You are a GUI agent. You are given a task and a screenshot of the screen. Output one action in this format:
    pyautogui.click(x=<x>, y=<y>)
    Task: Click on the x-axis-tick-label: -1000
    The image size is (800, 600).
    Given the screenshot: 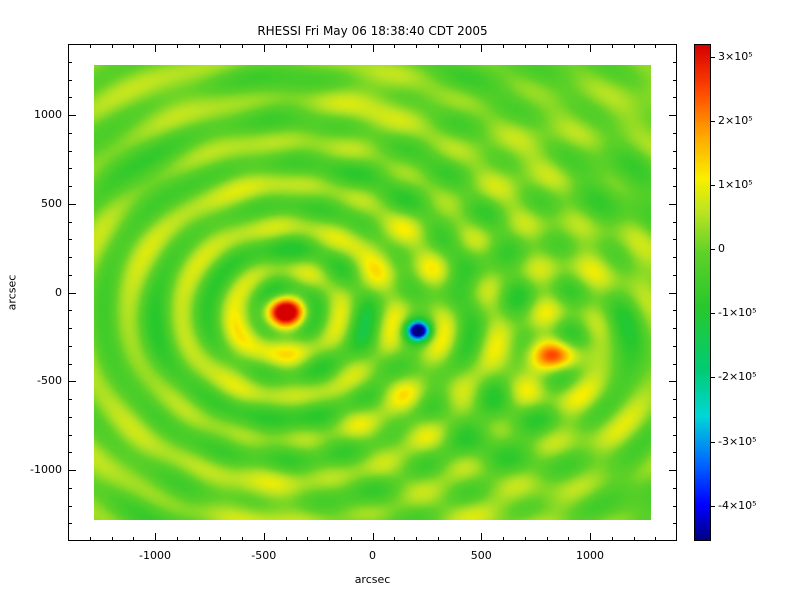 What is the action you would take?
    pyautogui.click(x=155, y=555)
    